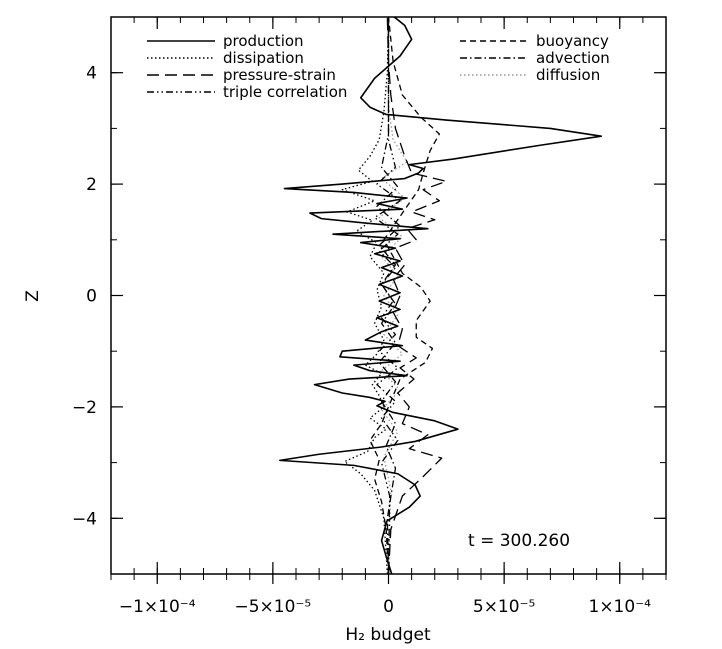 The image size is (722, 649). What do you see at coordinates (416, 295) in the screenshot?
I see `series-line-pressure-strain` at bounding box center [416, 295].